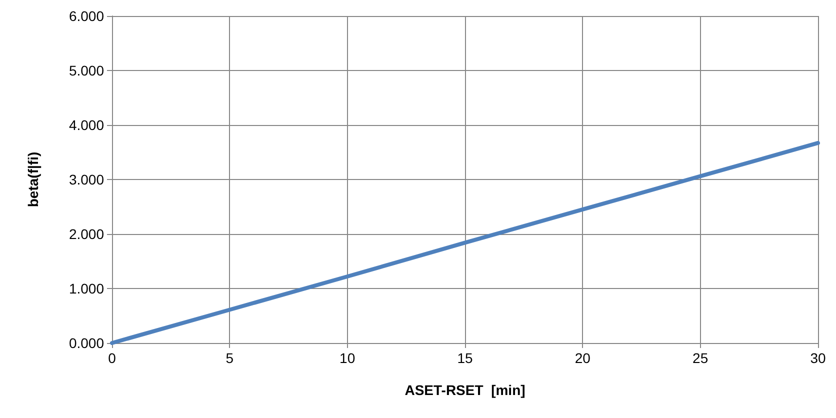  I want to click on y-tick-label: 2.000, so click(86, 234).